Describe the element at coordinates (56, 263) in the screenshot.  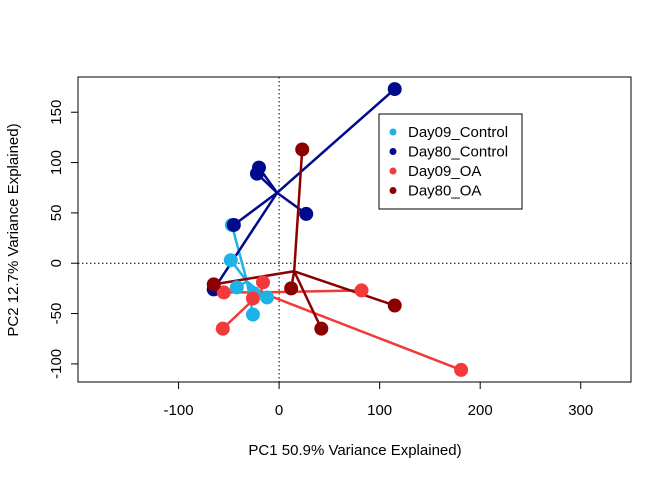
I see `y-tick-label-2: 0` at that location.